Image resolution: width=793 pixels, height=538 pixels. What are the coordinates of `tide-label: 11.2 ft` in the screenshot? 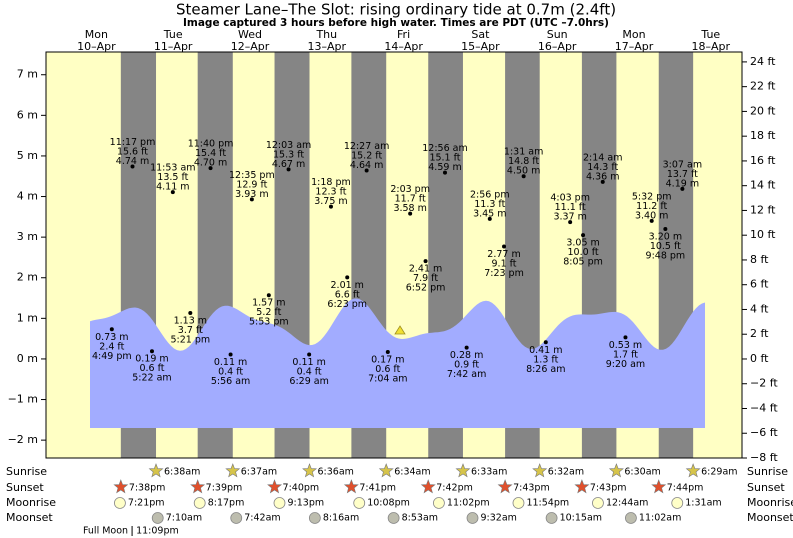 It's located at (651, 206).